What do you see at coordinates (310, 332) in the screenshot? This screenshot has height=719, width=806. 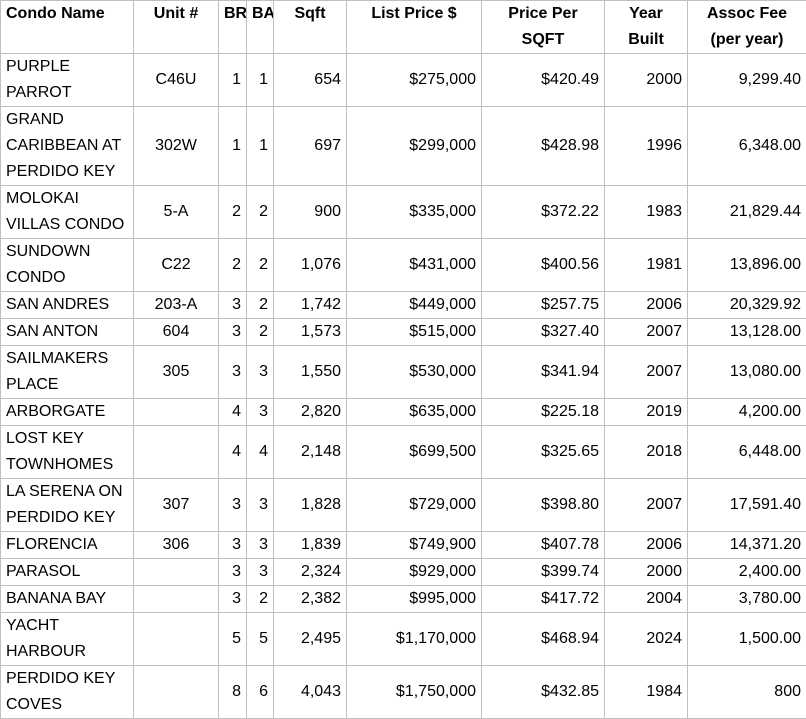 I see `cell-sqft: 1,573` at bounding box center [310, 332].